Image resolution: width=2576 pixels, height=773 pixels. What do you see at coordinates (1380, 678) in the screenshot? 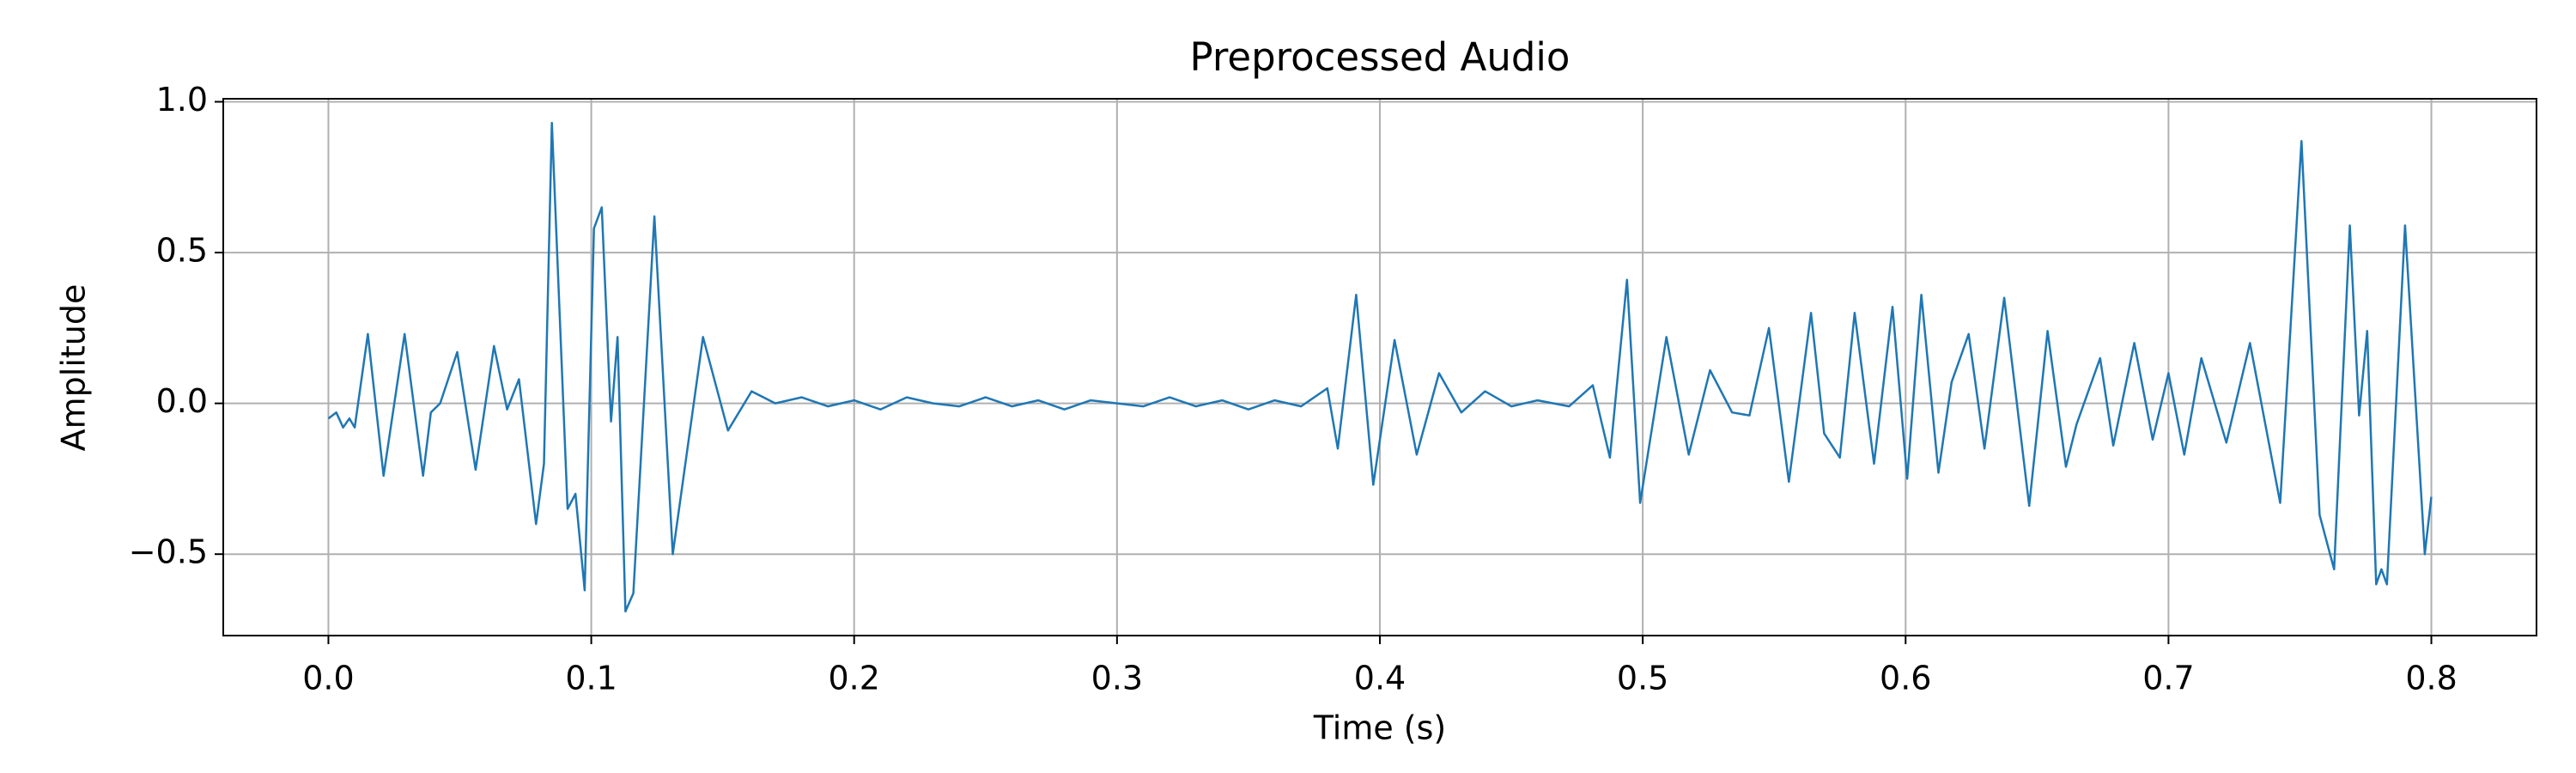
I see `x-tick-label: 0.4` at bounding box center [1380, 678].